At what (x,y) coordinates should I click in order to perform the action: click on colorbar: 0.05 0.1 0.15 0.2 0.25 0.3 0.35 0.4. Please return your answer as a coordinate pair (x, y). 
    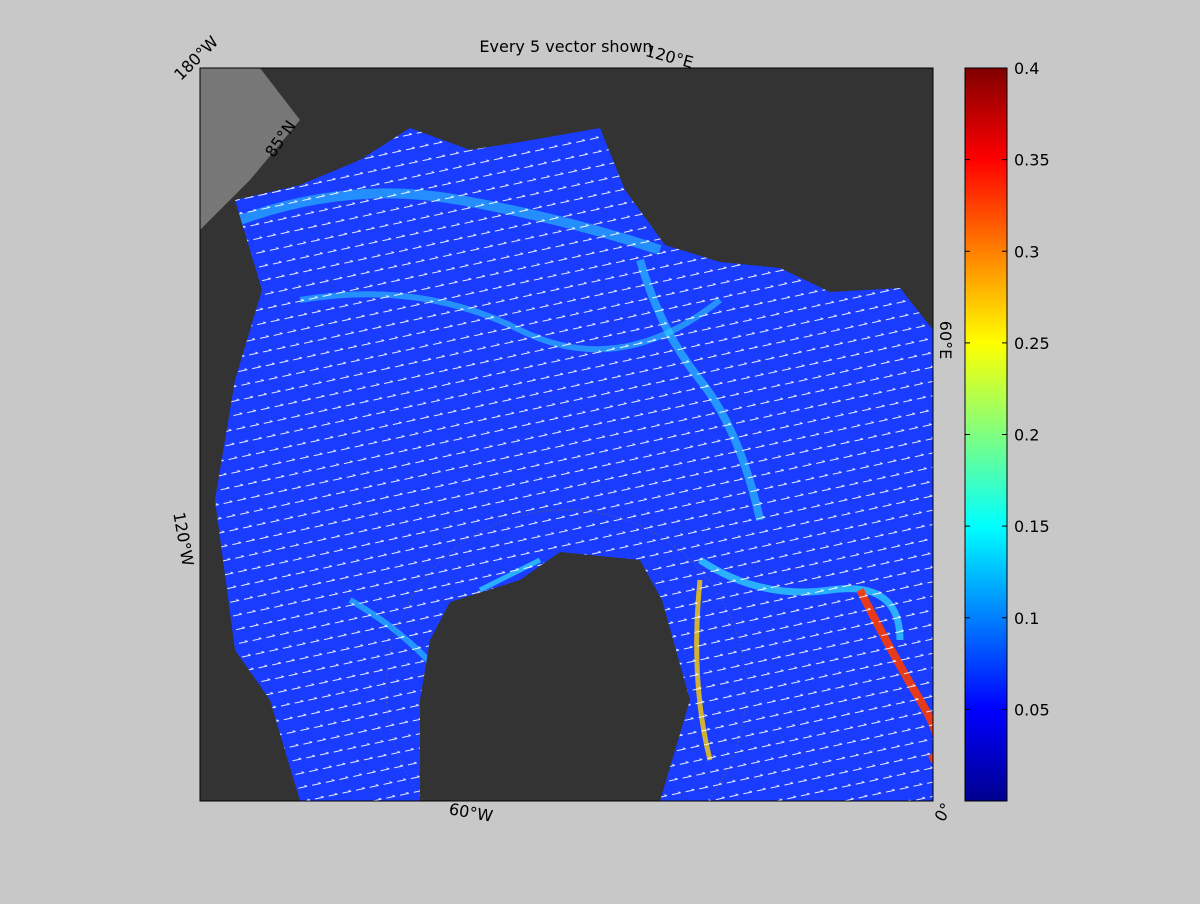
    Looking at the image, I should click on (1007, 430).